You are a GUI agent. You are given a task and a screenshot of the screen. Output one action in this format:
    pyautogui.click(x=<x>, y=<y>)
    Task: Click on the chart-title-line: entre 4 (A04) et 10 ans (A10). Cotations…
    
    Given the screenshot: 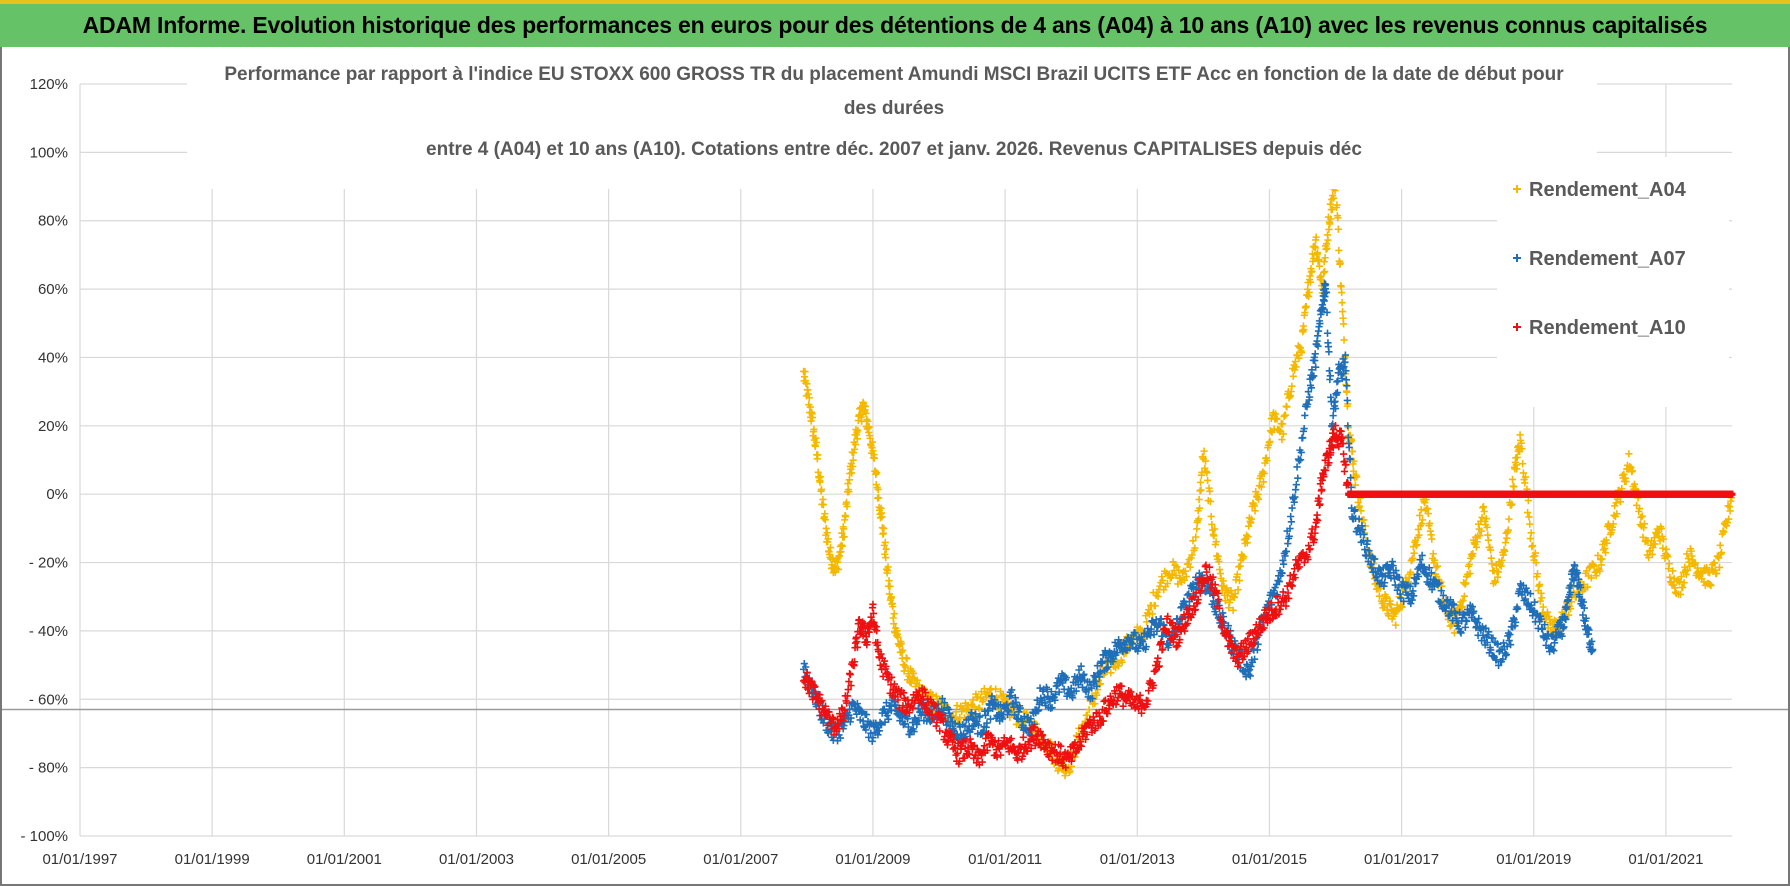 What is the action you would take?
    pyautogui.click(x=894, y=149)
    